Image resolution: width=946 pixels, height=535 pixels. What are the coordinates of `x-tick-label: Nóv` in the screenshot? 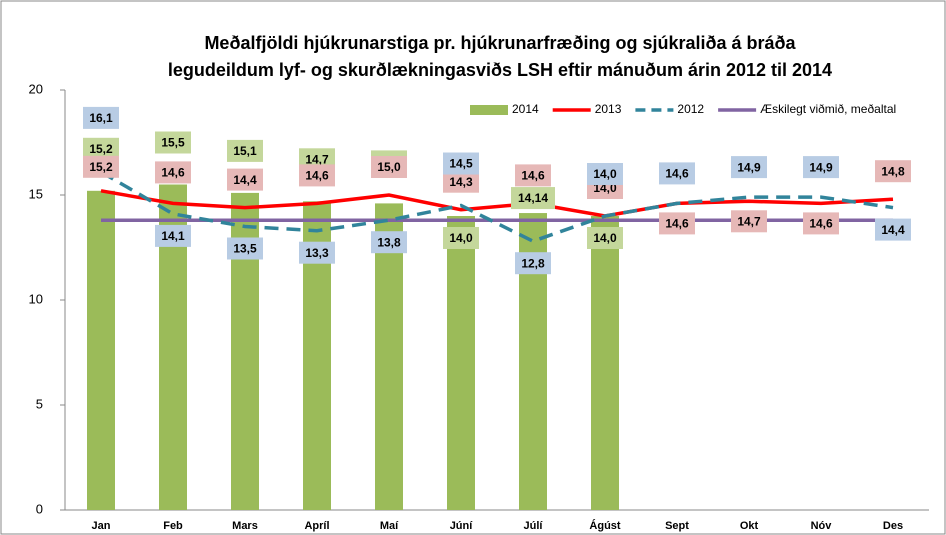 It's located at (822, 526).